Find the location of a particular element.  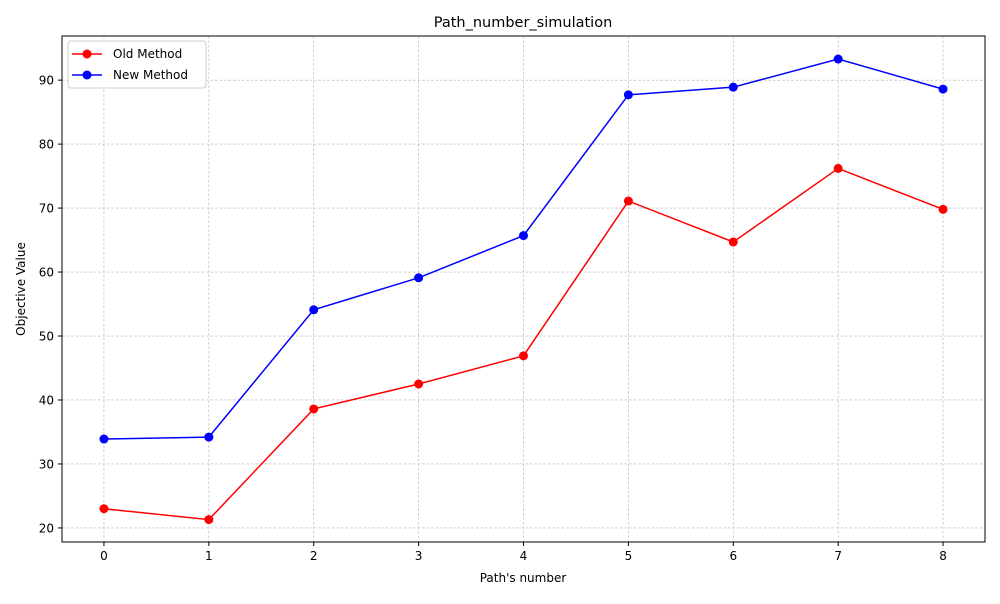

legend: Old Method New Method is located at coordinates (137, 64).